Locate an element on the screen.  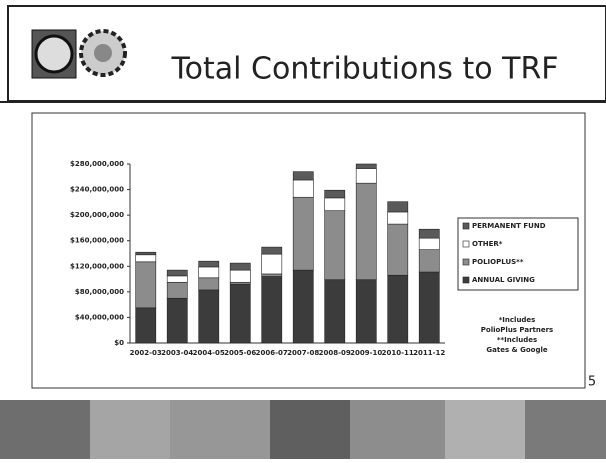
y-tick-label: $0 is located at coordinates (119, 343).